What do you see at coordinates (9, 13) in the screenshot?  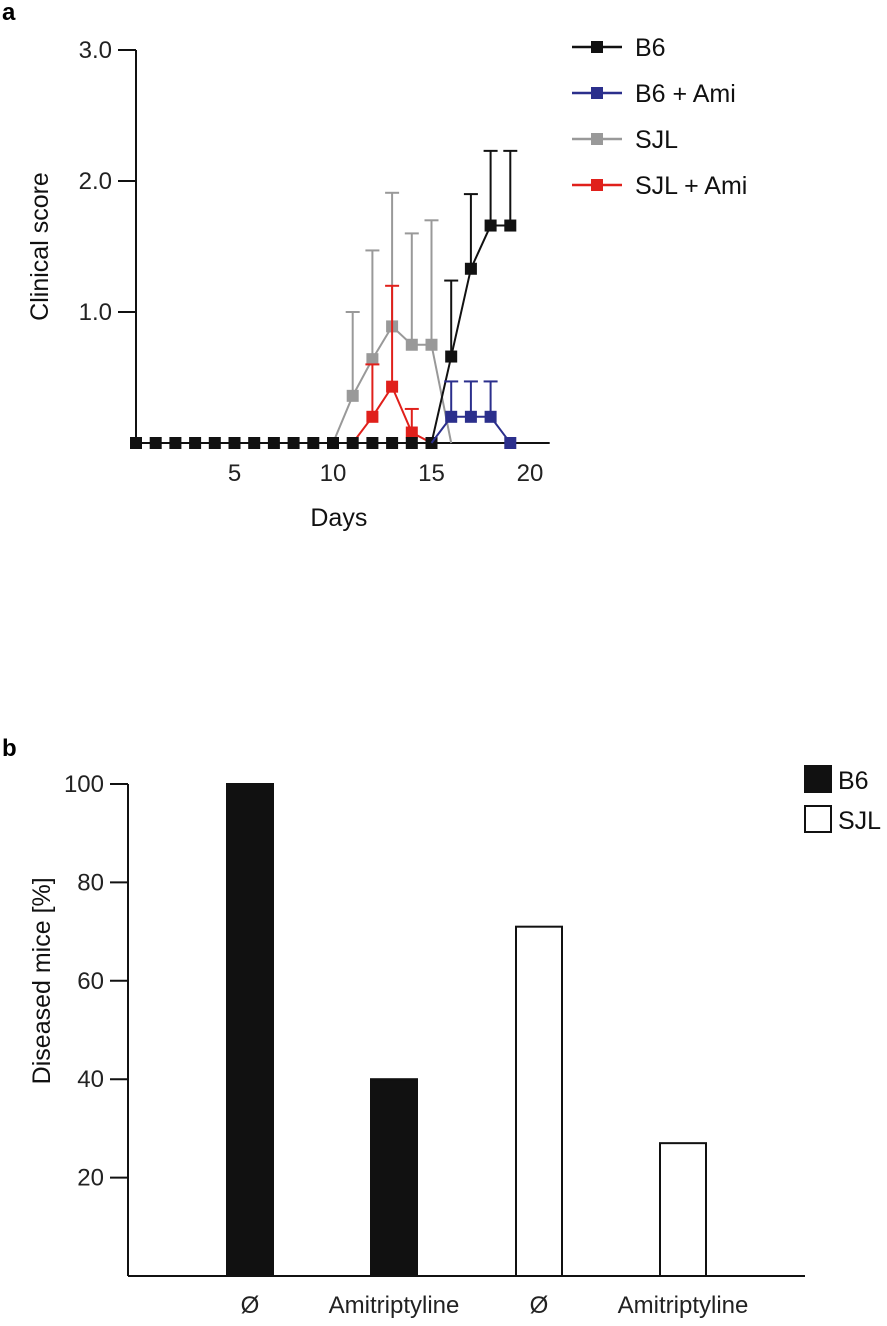 I see `panel-label-a: a` at bounding box center [9, 13].